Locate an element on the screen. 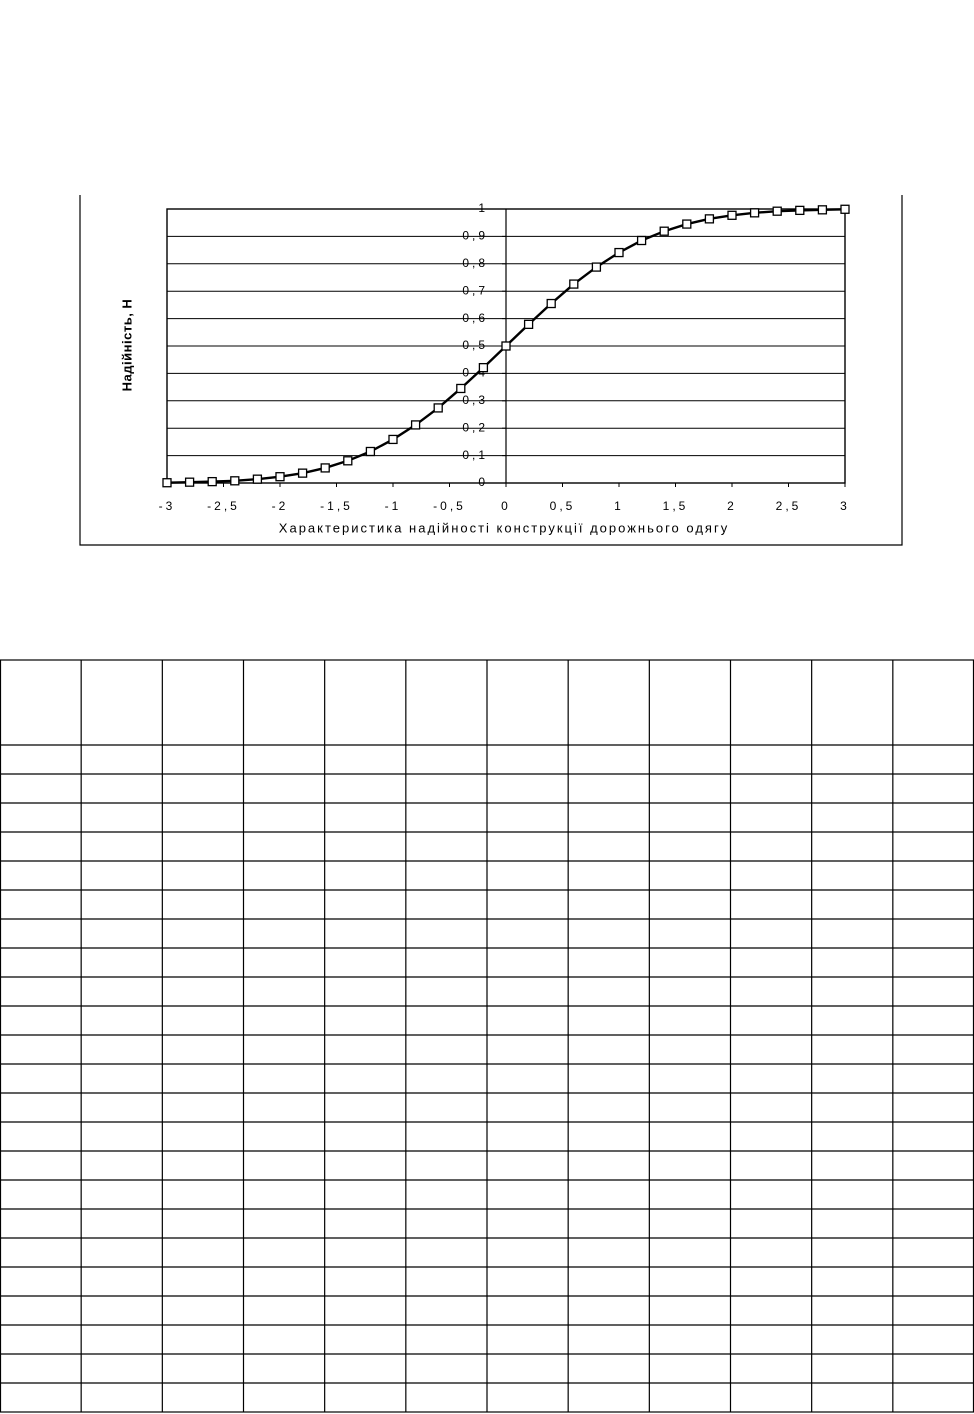 The height and width of the screenshot is (1414, 974). x-tick-label: -2,5 is located at coordinates (223, 506).